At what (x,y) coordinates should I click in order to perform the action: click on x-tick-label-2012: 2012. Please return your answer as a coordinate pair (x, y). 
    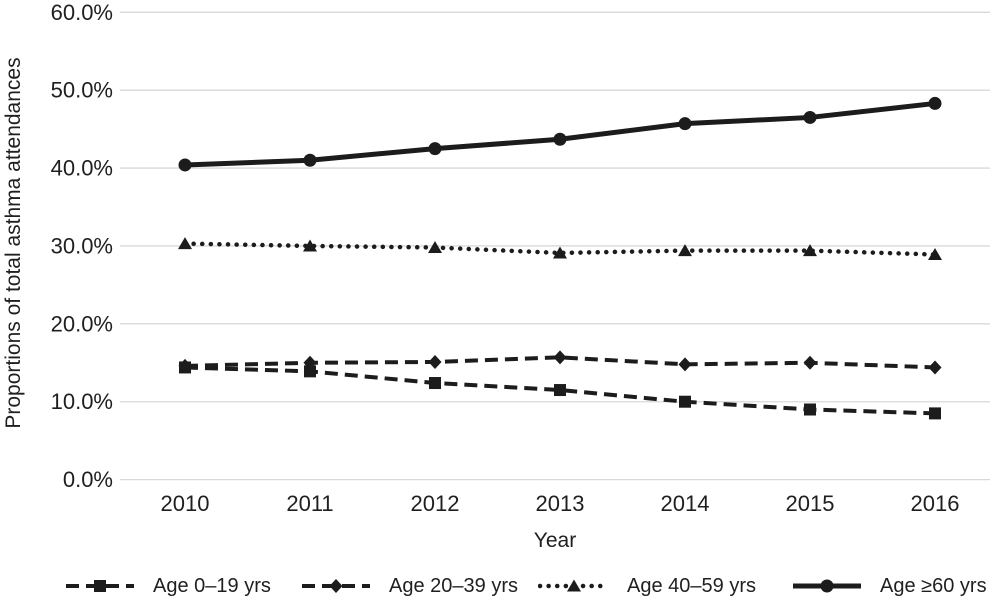
    Looking at the image, I should click on (435, 503).